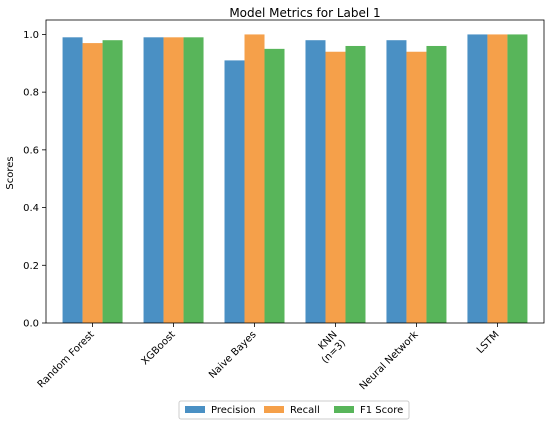 Image resolution: width=550 pixels, height=425 pixels. I want to click on y-tick-label: 1.0, so click(31, 35).